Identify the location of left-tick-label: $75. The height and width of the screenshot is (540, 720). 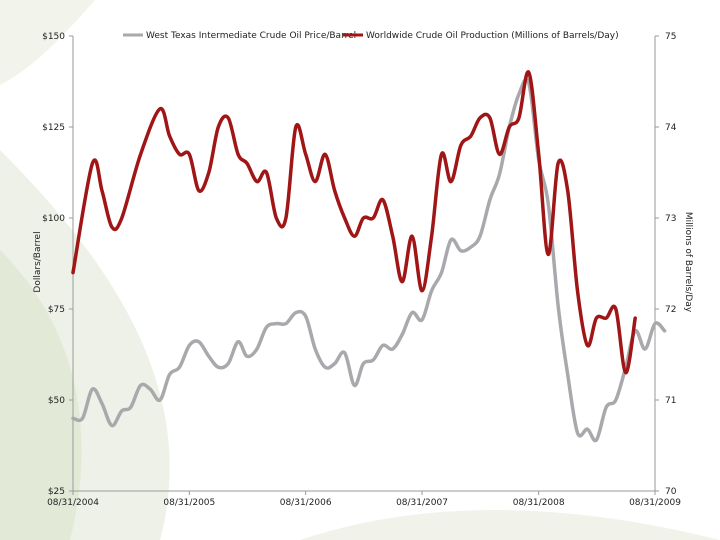
(56, 310).